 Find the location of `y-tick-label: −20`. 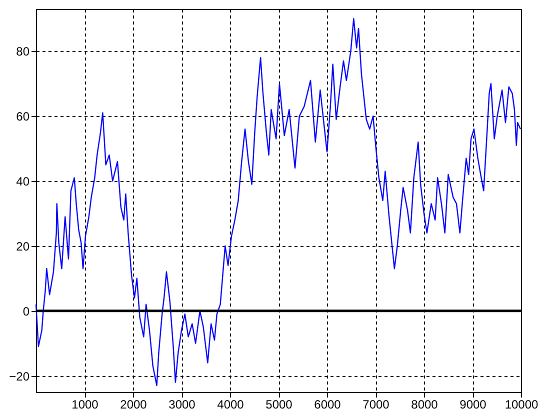

y-tick-label: −20 is located at coordinates (19, 376).